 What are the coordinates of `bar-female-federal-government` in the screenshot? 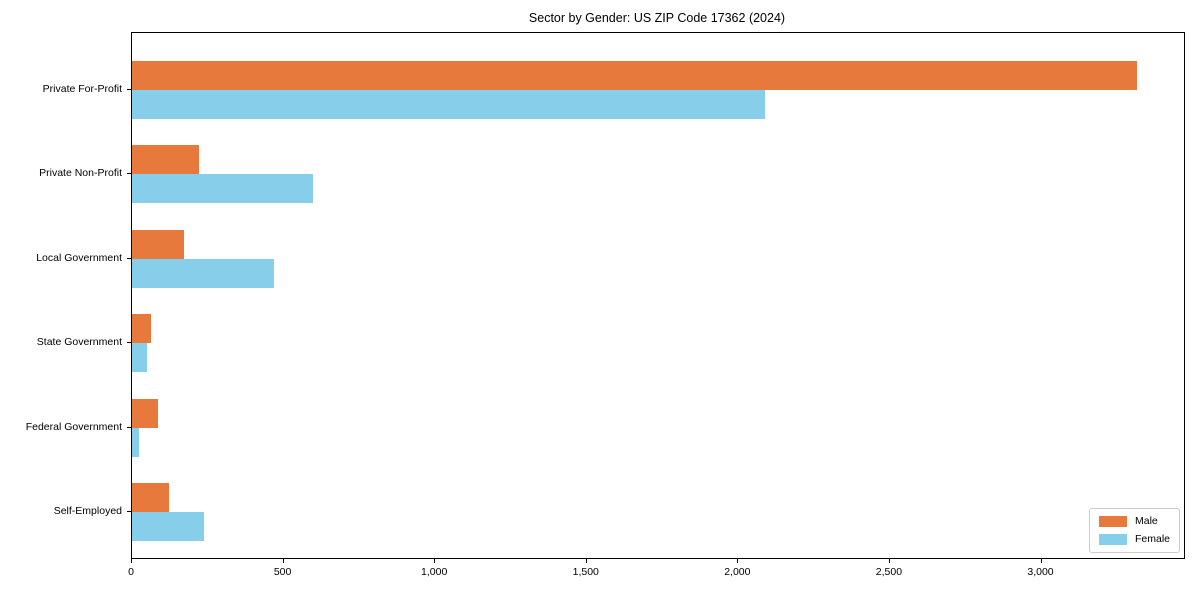 It's located at (135, 442).